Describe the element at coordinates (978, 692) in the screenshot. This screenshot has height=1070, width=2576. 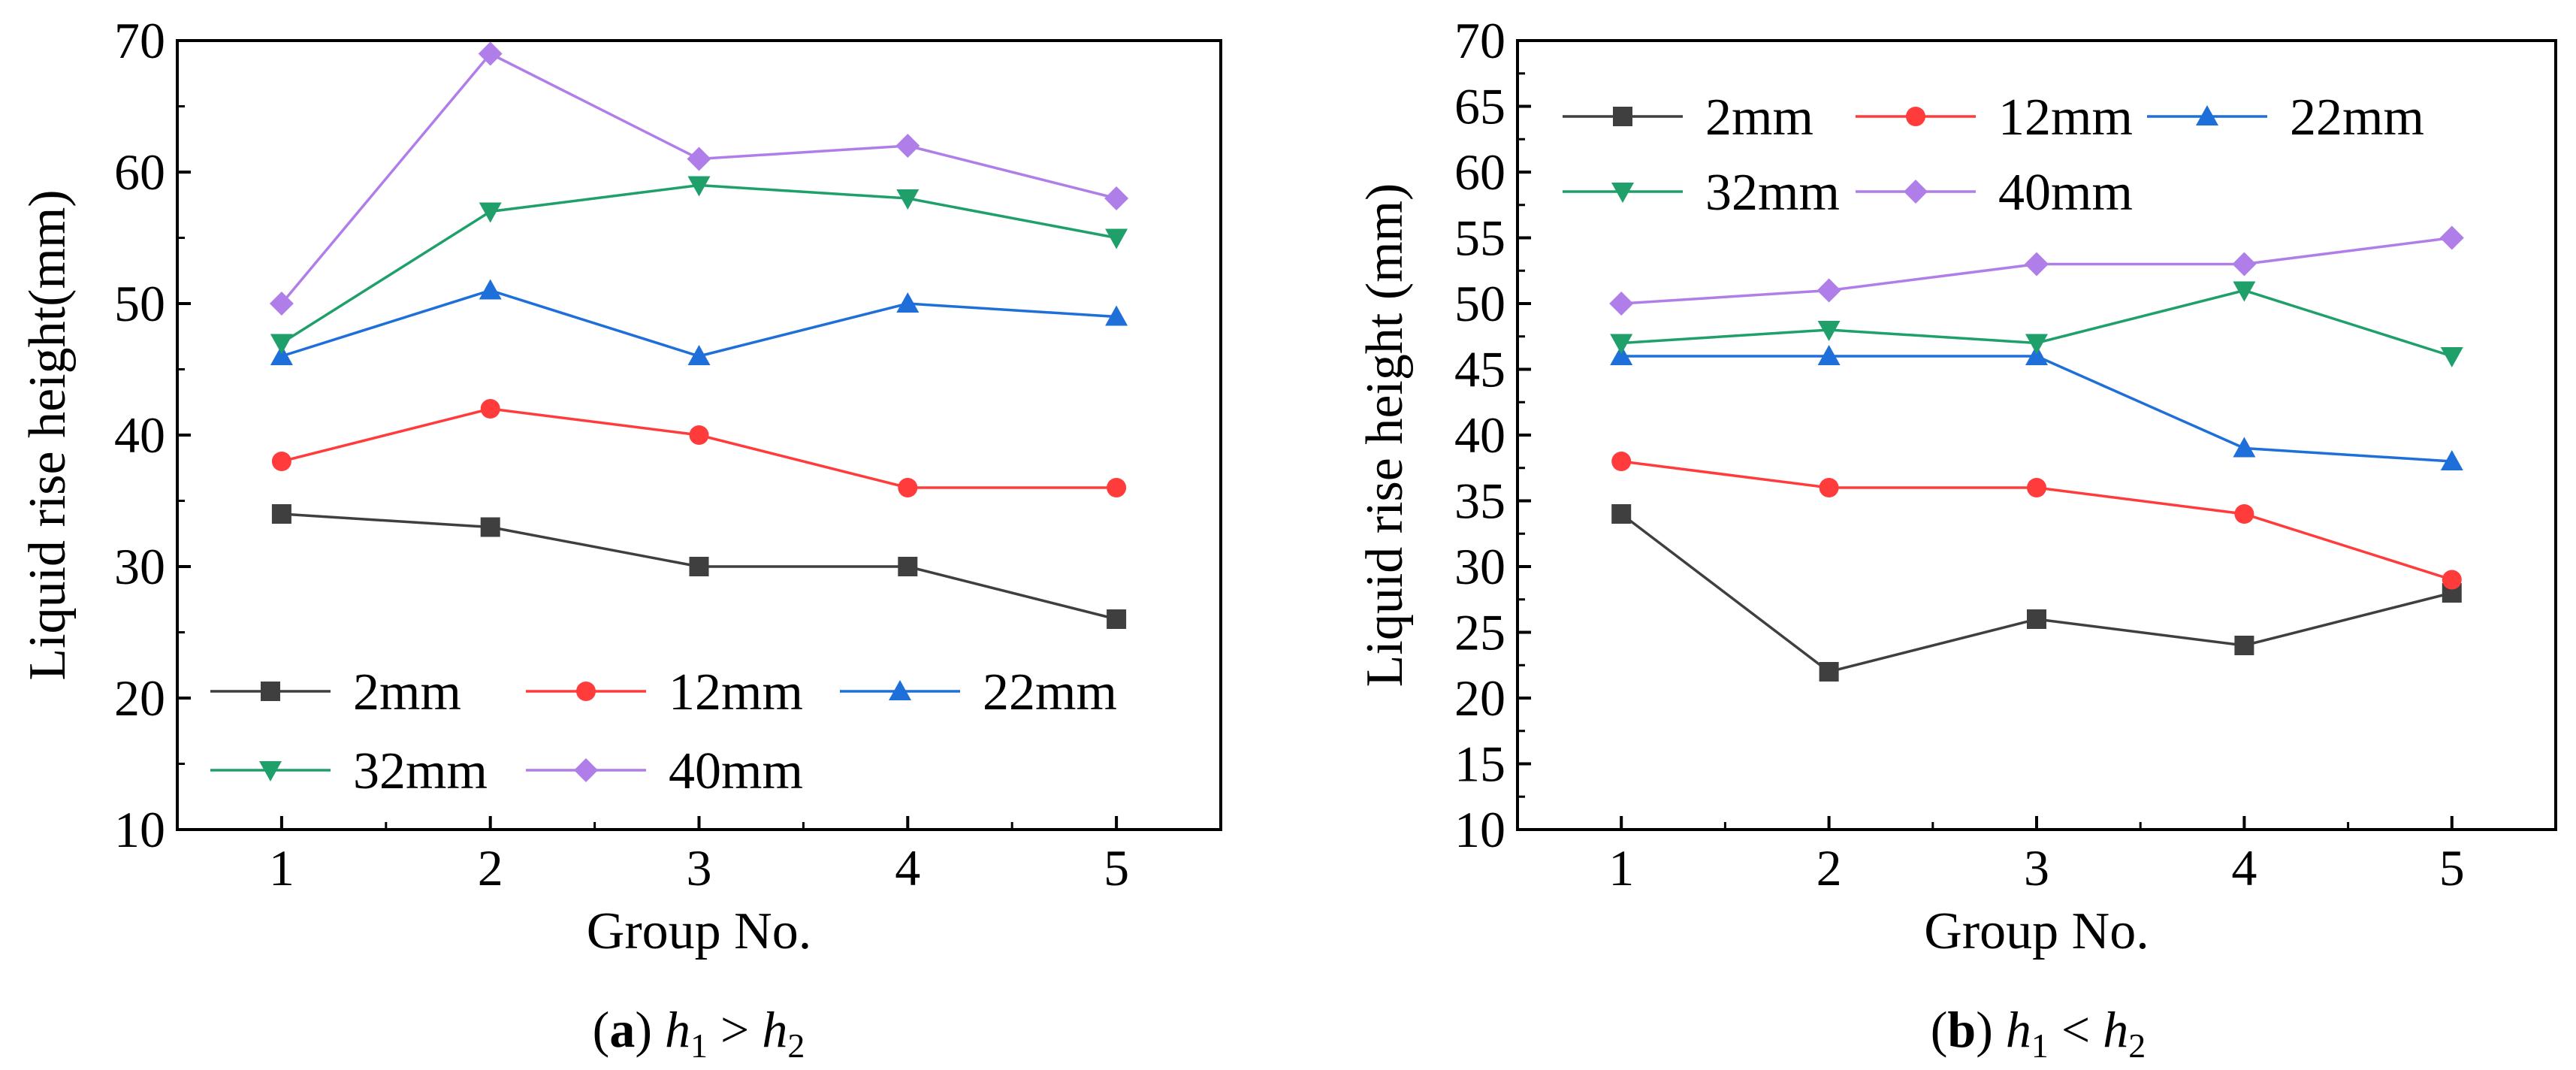
I see `legend-item: 22mm` at that location.